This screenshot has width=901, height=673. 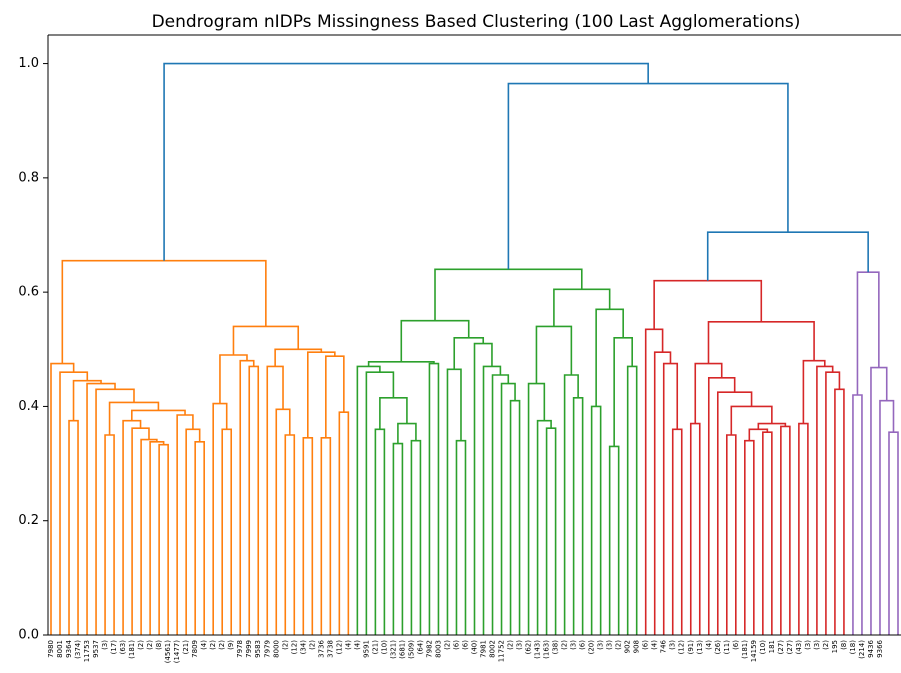 What do you see at coordinates (240, 649) in the screenshot?
I see `leaf-label: 7978` at bounding box center [240, 649].